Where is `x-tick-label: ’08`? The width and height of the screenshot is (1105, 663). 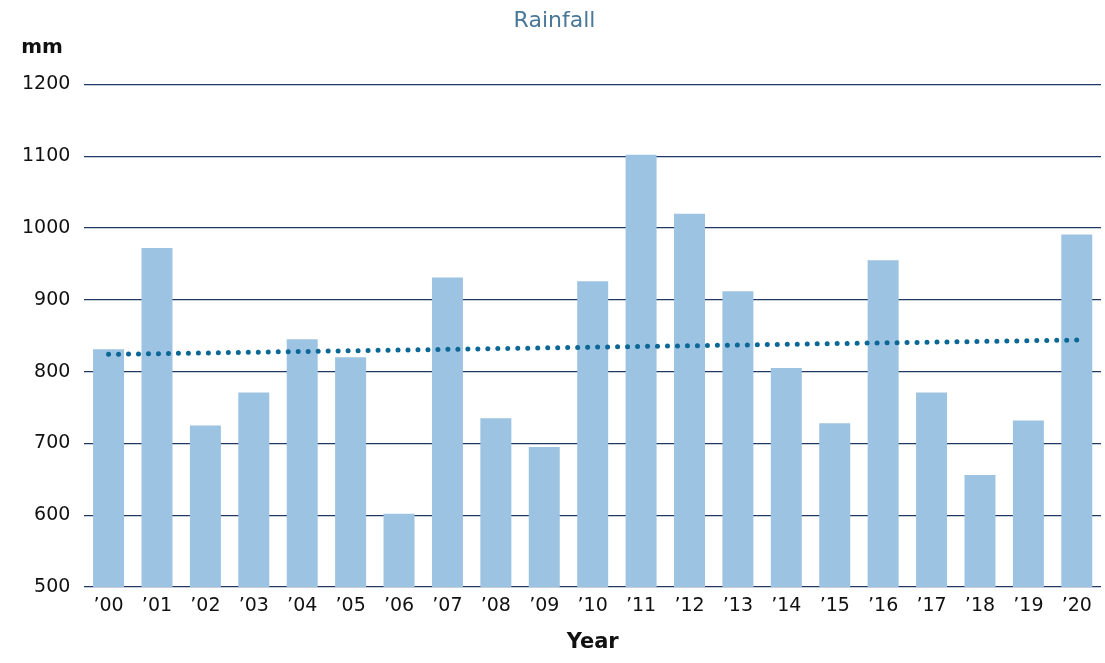
x-tick-label: ’08 is located at coordinates (495, 604).